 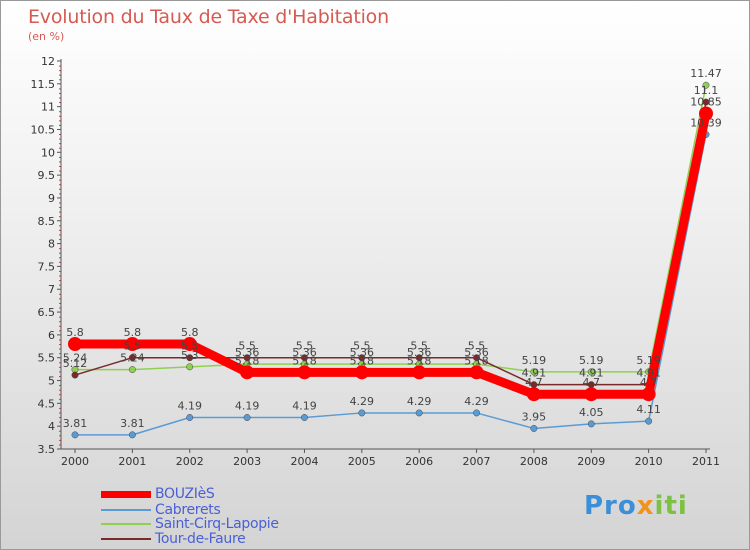 I want to click on legend-item-saint-cirq-lapopie: Saint-Cirq-Lapopie, so click(x=190, y=524).